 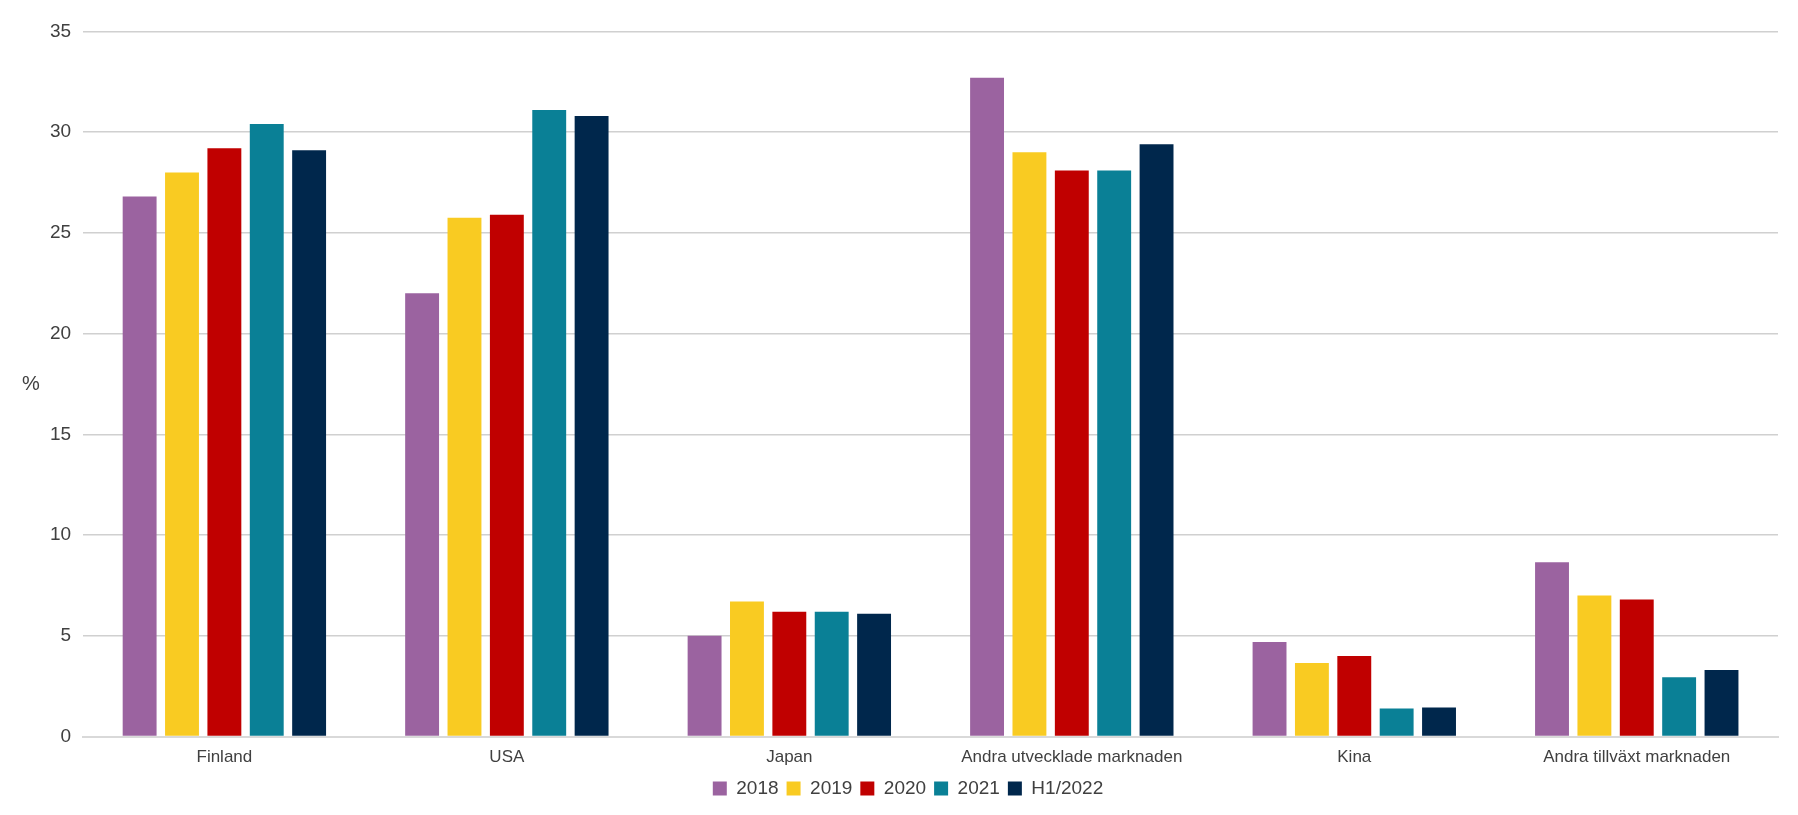 What do you see at coordinates (66, 635) in the screenshot?
I see `y-tick-label: 5` at bounding box center [66, 635].